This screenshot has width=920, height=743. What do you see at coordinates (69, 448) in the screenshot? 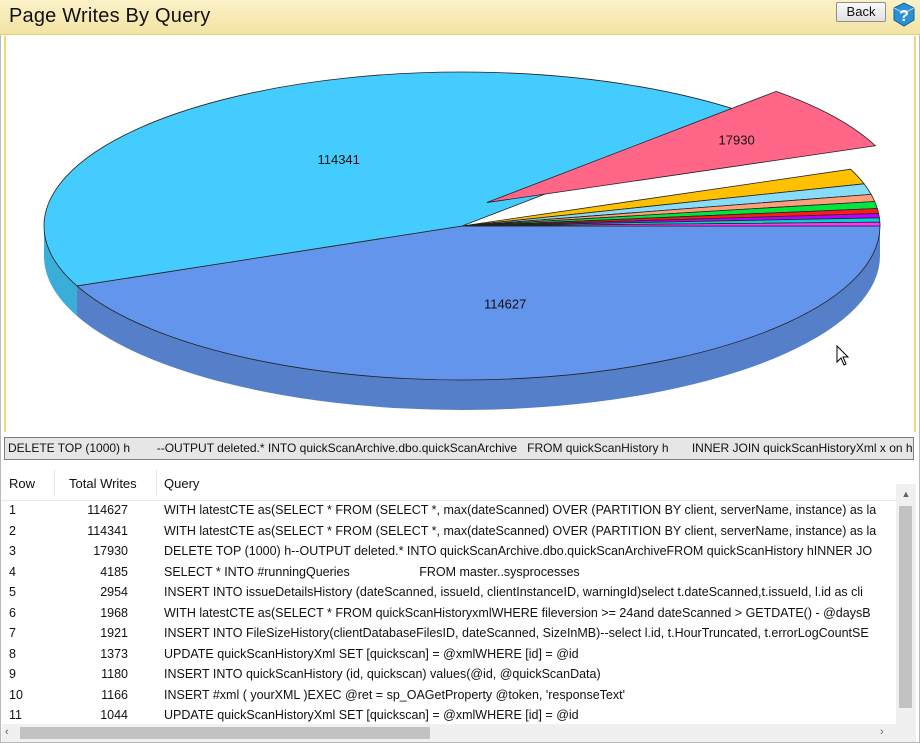
I see `query-part-1: DELETE TOP (1000) h` at bounding box center [69, 448].